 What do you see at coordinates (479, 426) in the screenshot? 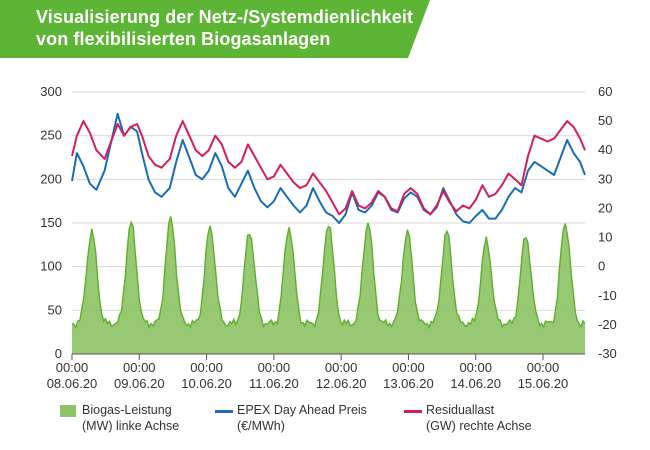
I see `legend-label-residuallast-line2: (GW) rechte Achse` at bounding box center [479, 426].